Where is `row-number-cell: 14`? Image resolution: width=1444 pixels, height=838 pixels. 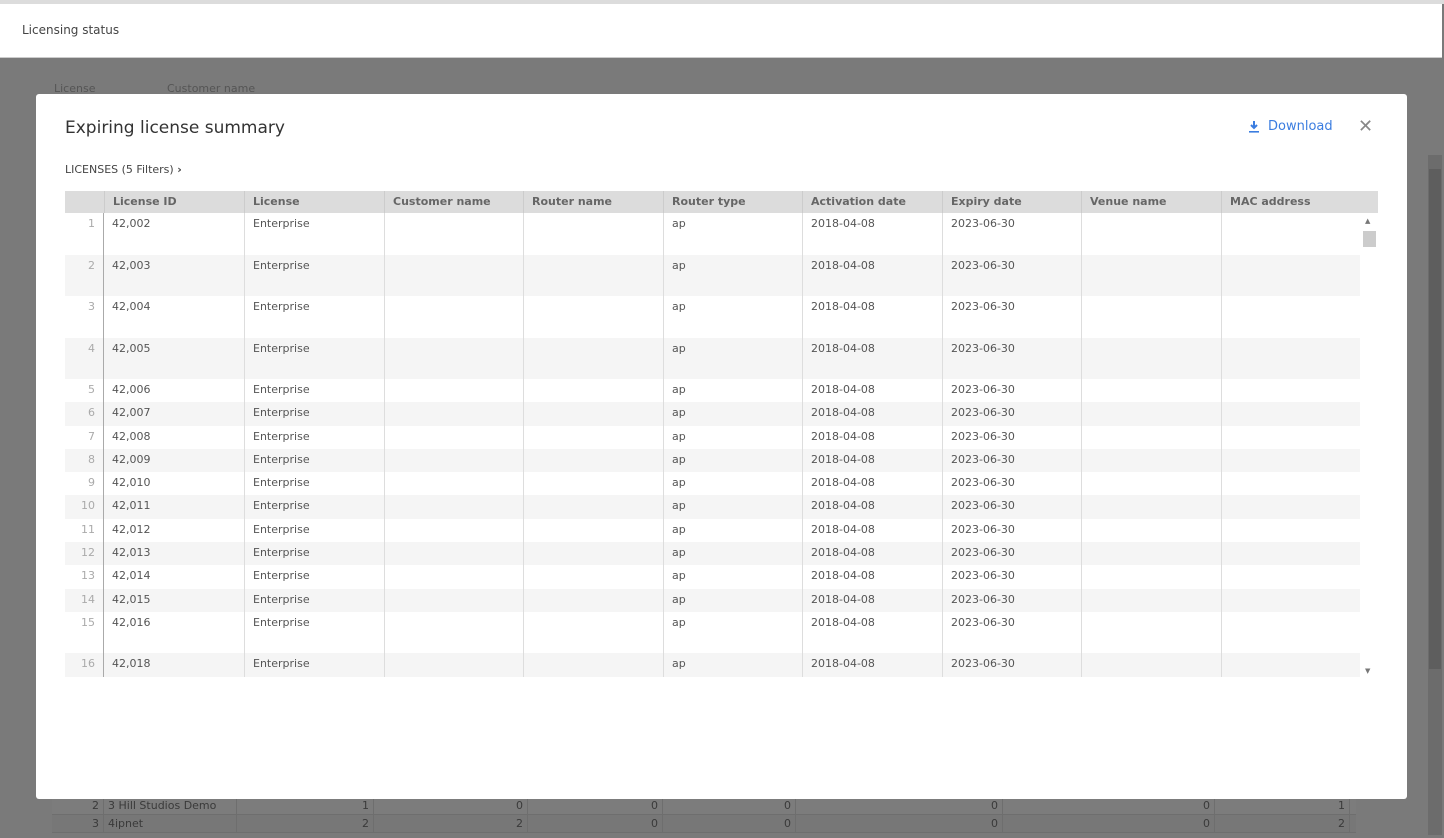
row-number-cell: 14 is located at coordinates (84, 600).